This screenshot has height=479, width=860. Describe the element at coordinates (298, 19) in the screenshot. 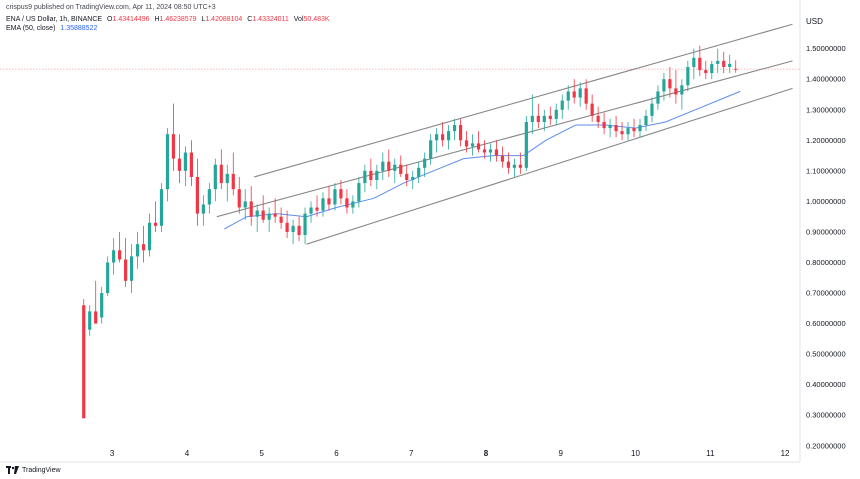

I see `volume-label: Vol` at that location.